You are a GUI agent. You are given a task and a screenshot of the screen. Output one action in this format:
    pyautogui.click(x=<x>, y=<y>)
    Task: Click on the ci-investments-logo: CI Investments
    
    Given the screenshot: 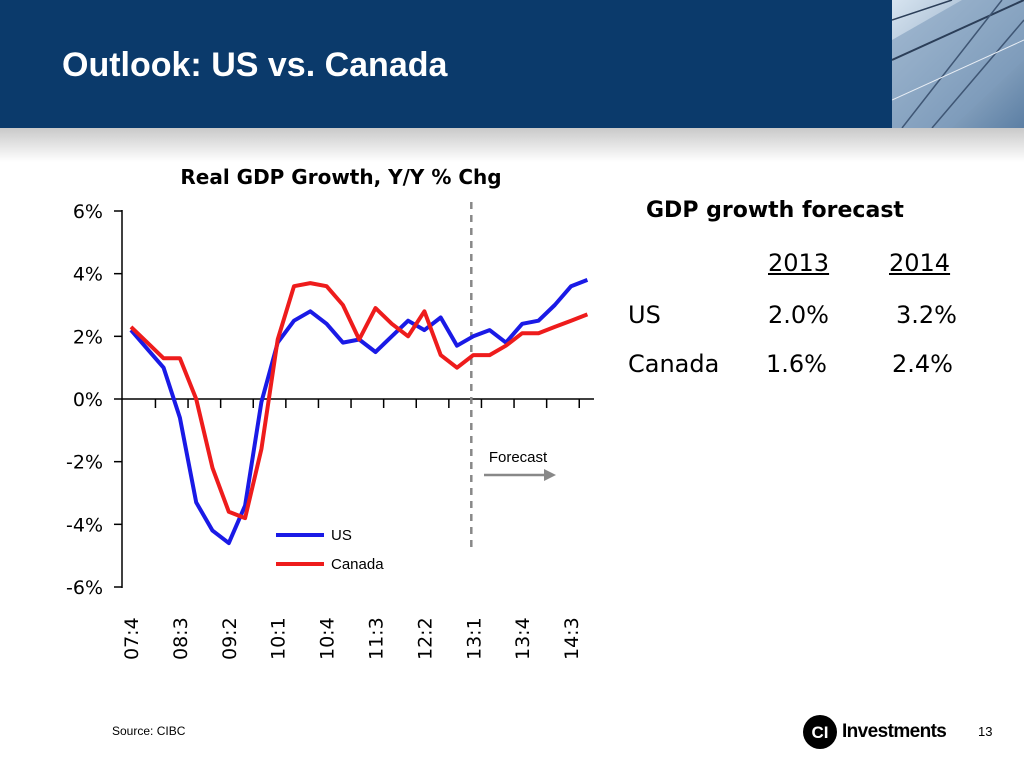 What is the action you would take?
    pyautogui.click(x=877, y=732)
    